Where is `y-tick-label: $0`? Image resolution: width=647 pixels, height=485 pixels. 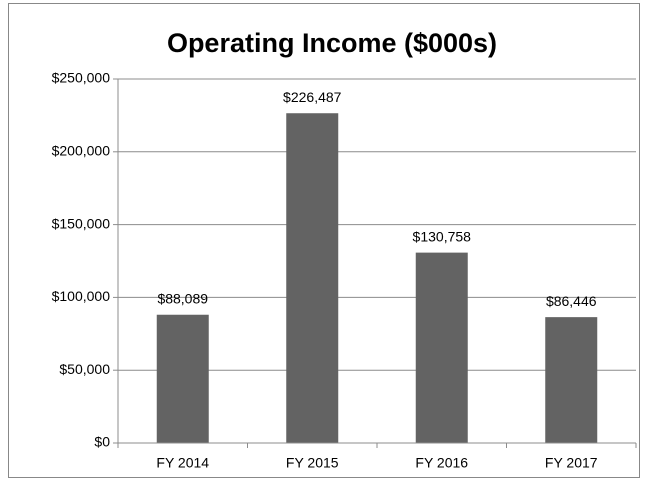 y-tick-label: $0 is located at coordinates (102, 442).